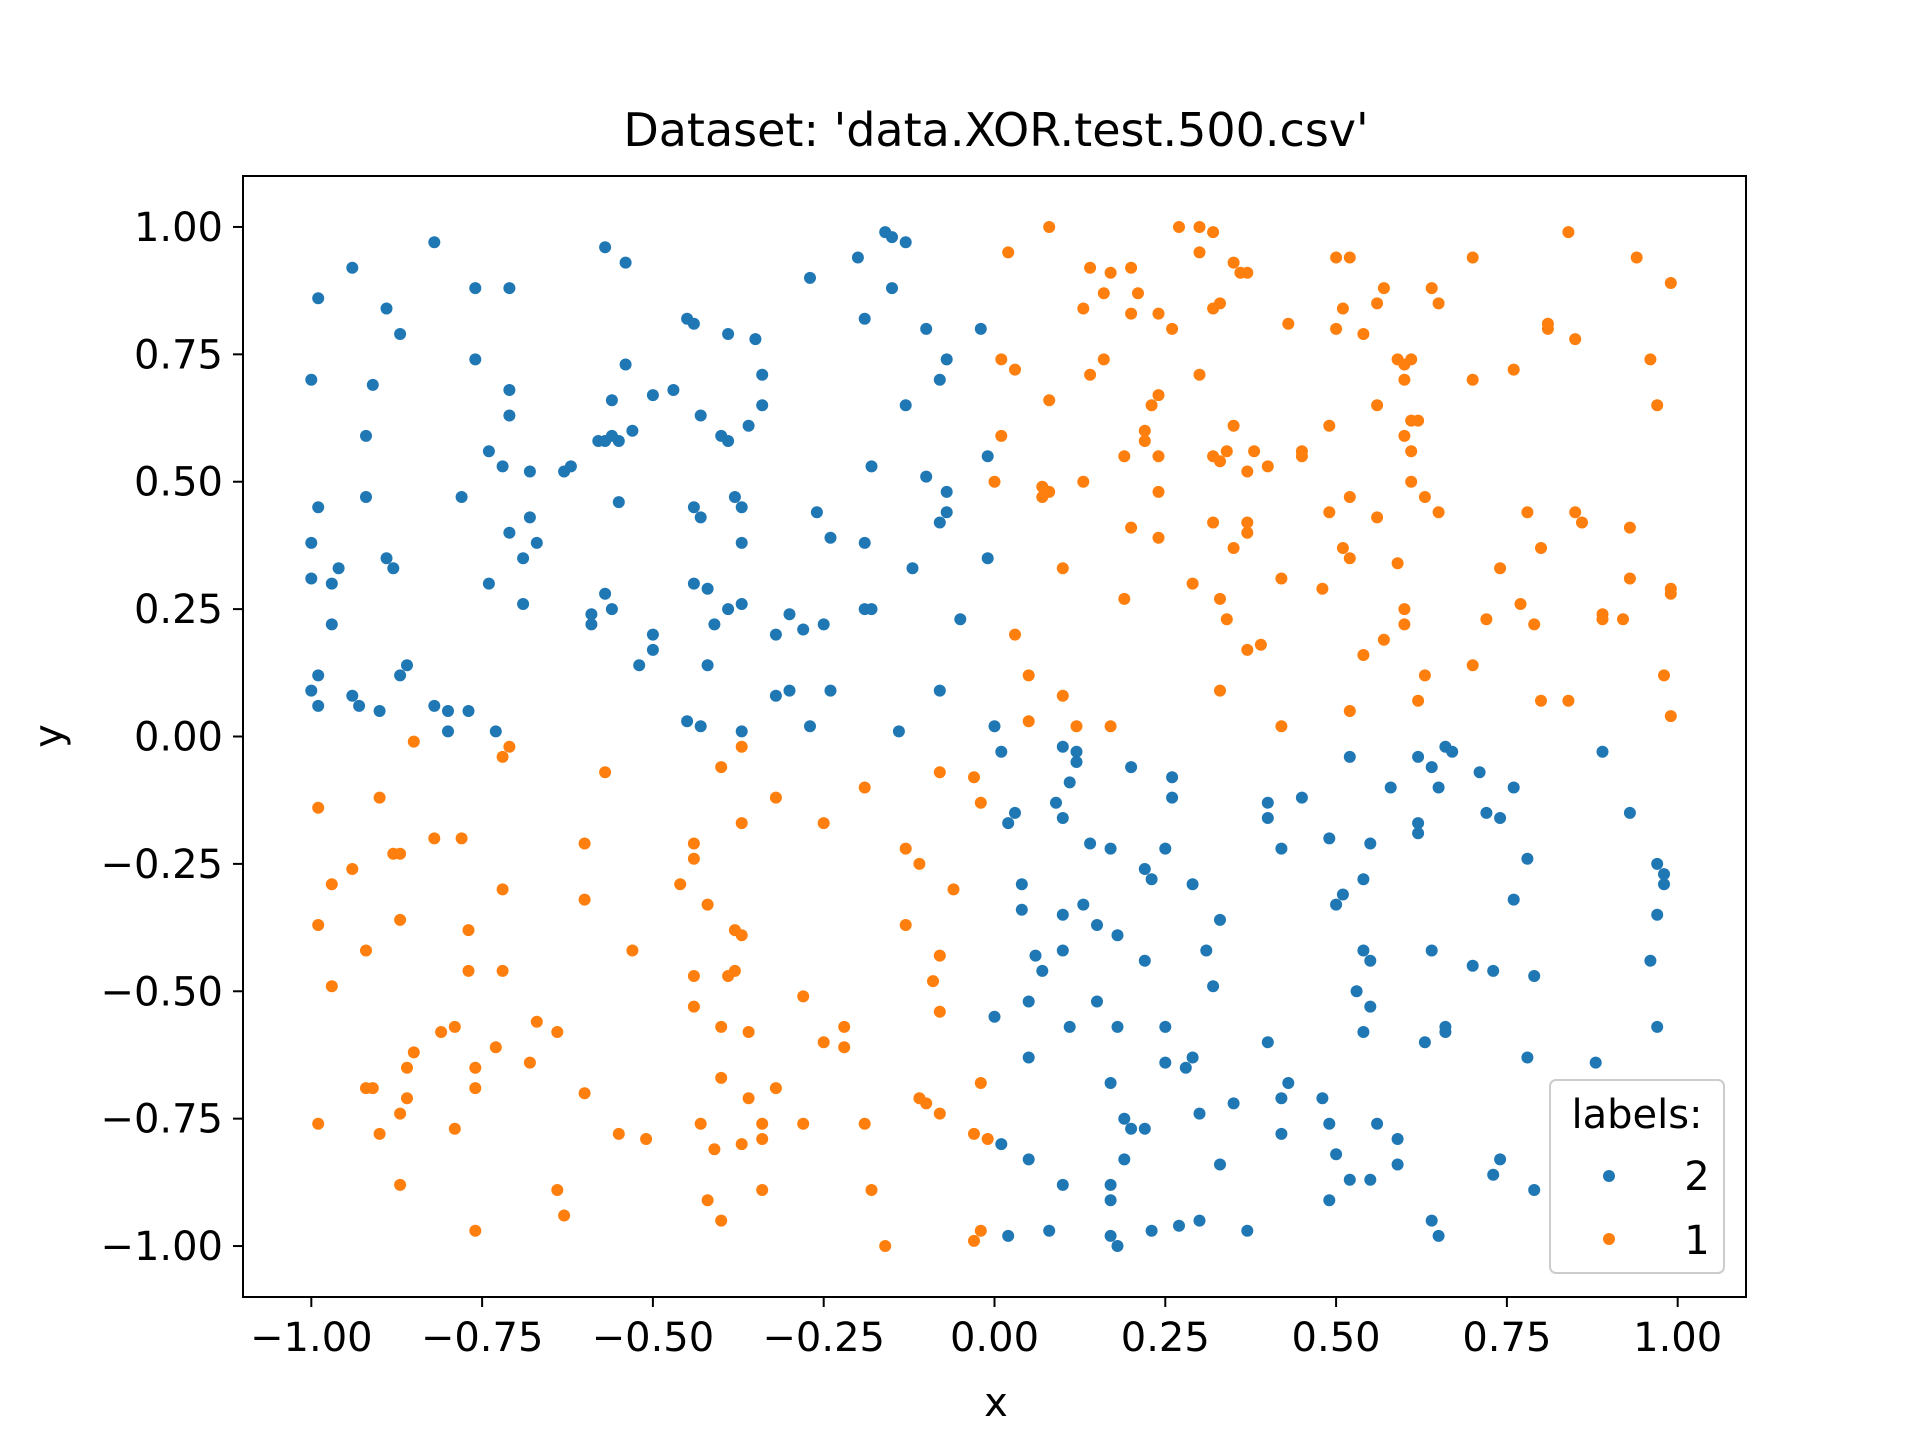  Describe the element at coordinates (311, 1338) in the screenshot. I see `x-tick-label: −1.00` at that location.